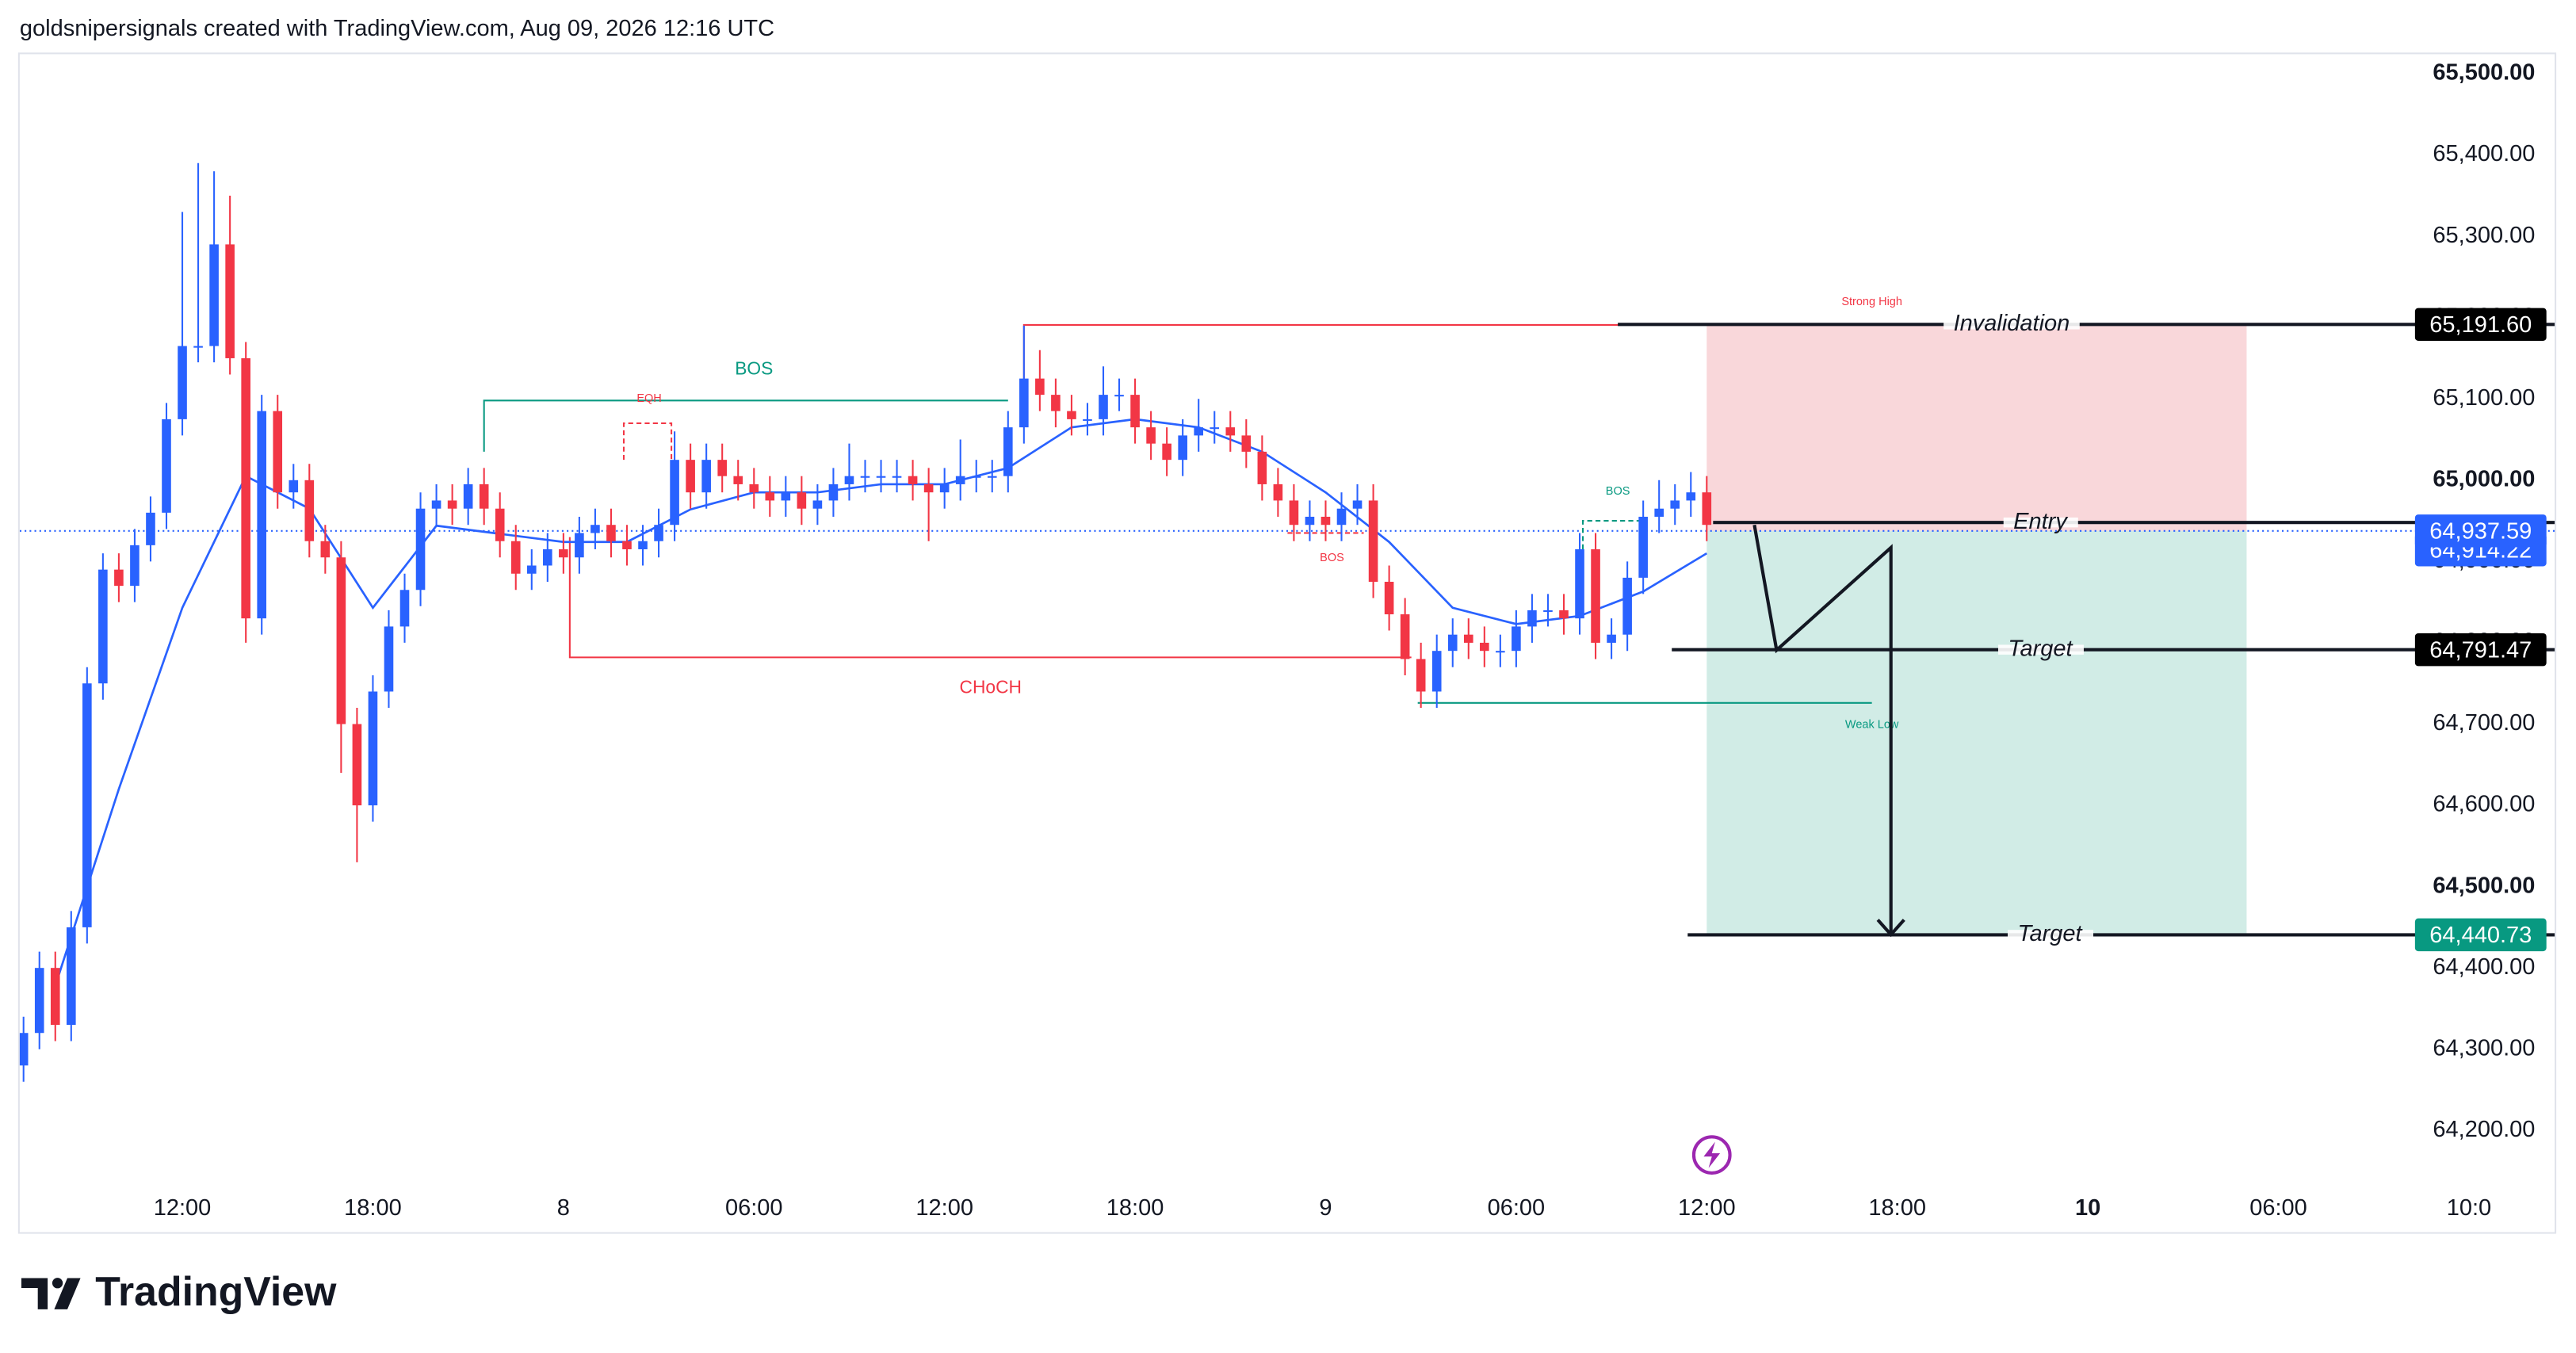 The image size is (2576, 1353). I want to click on x-tick-label: 10:0, so click(2469, 1208).